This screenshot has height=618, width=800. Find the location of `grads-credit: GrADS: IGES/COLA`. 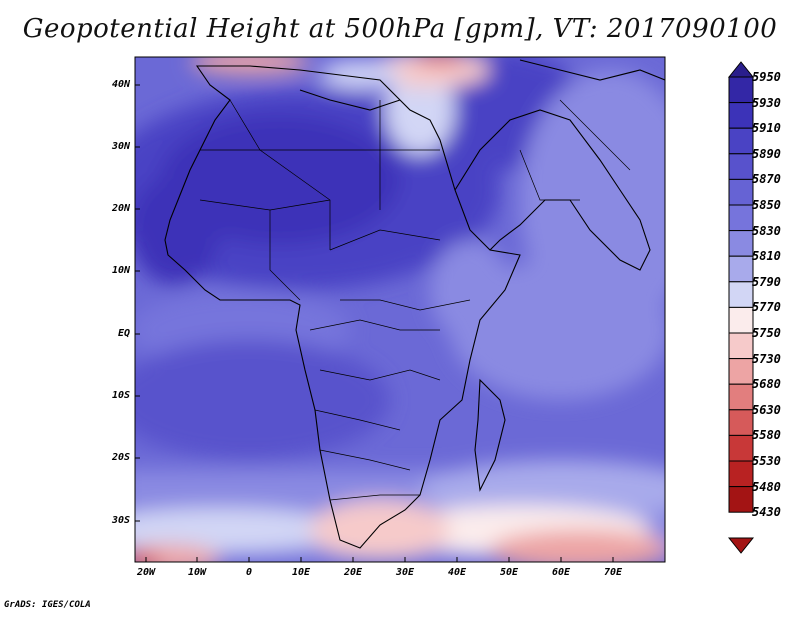

grads-credit: GrADS: IGES/COLA is located at coordinates (47, 605).